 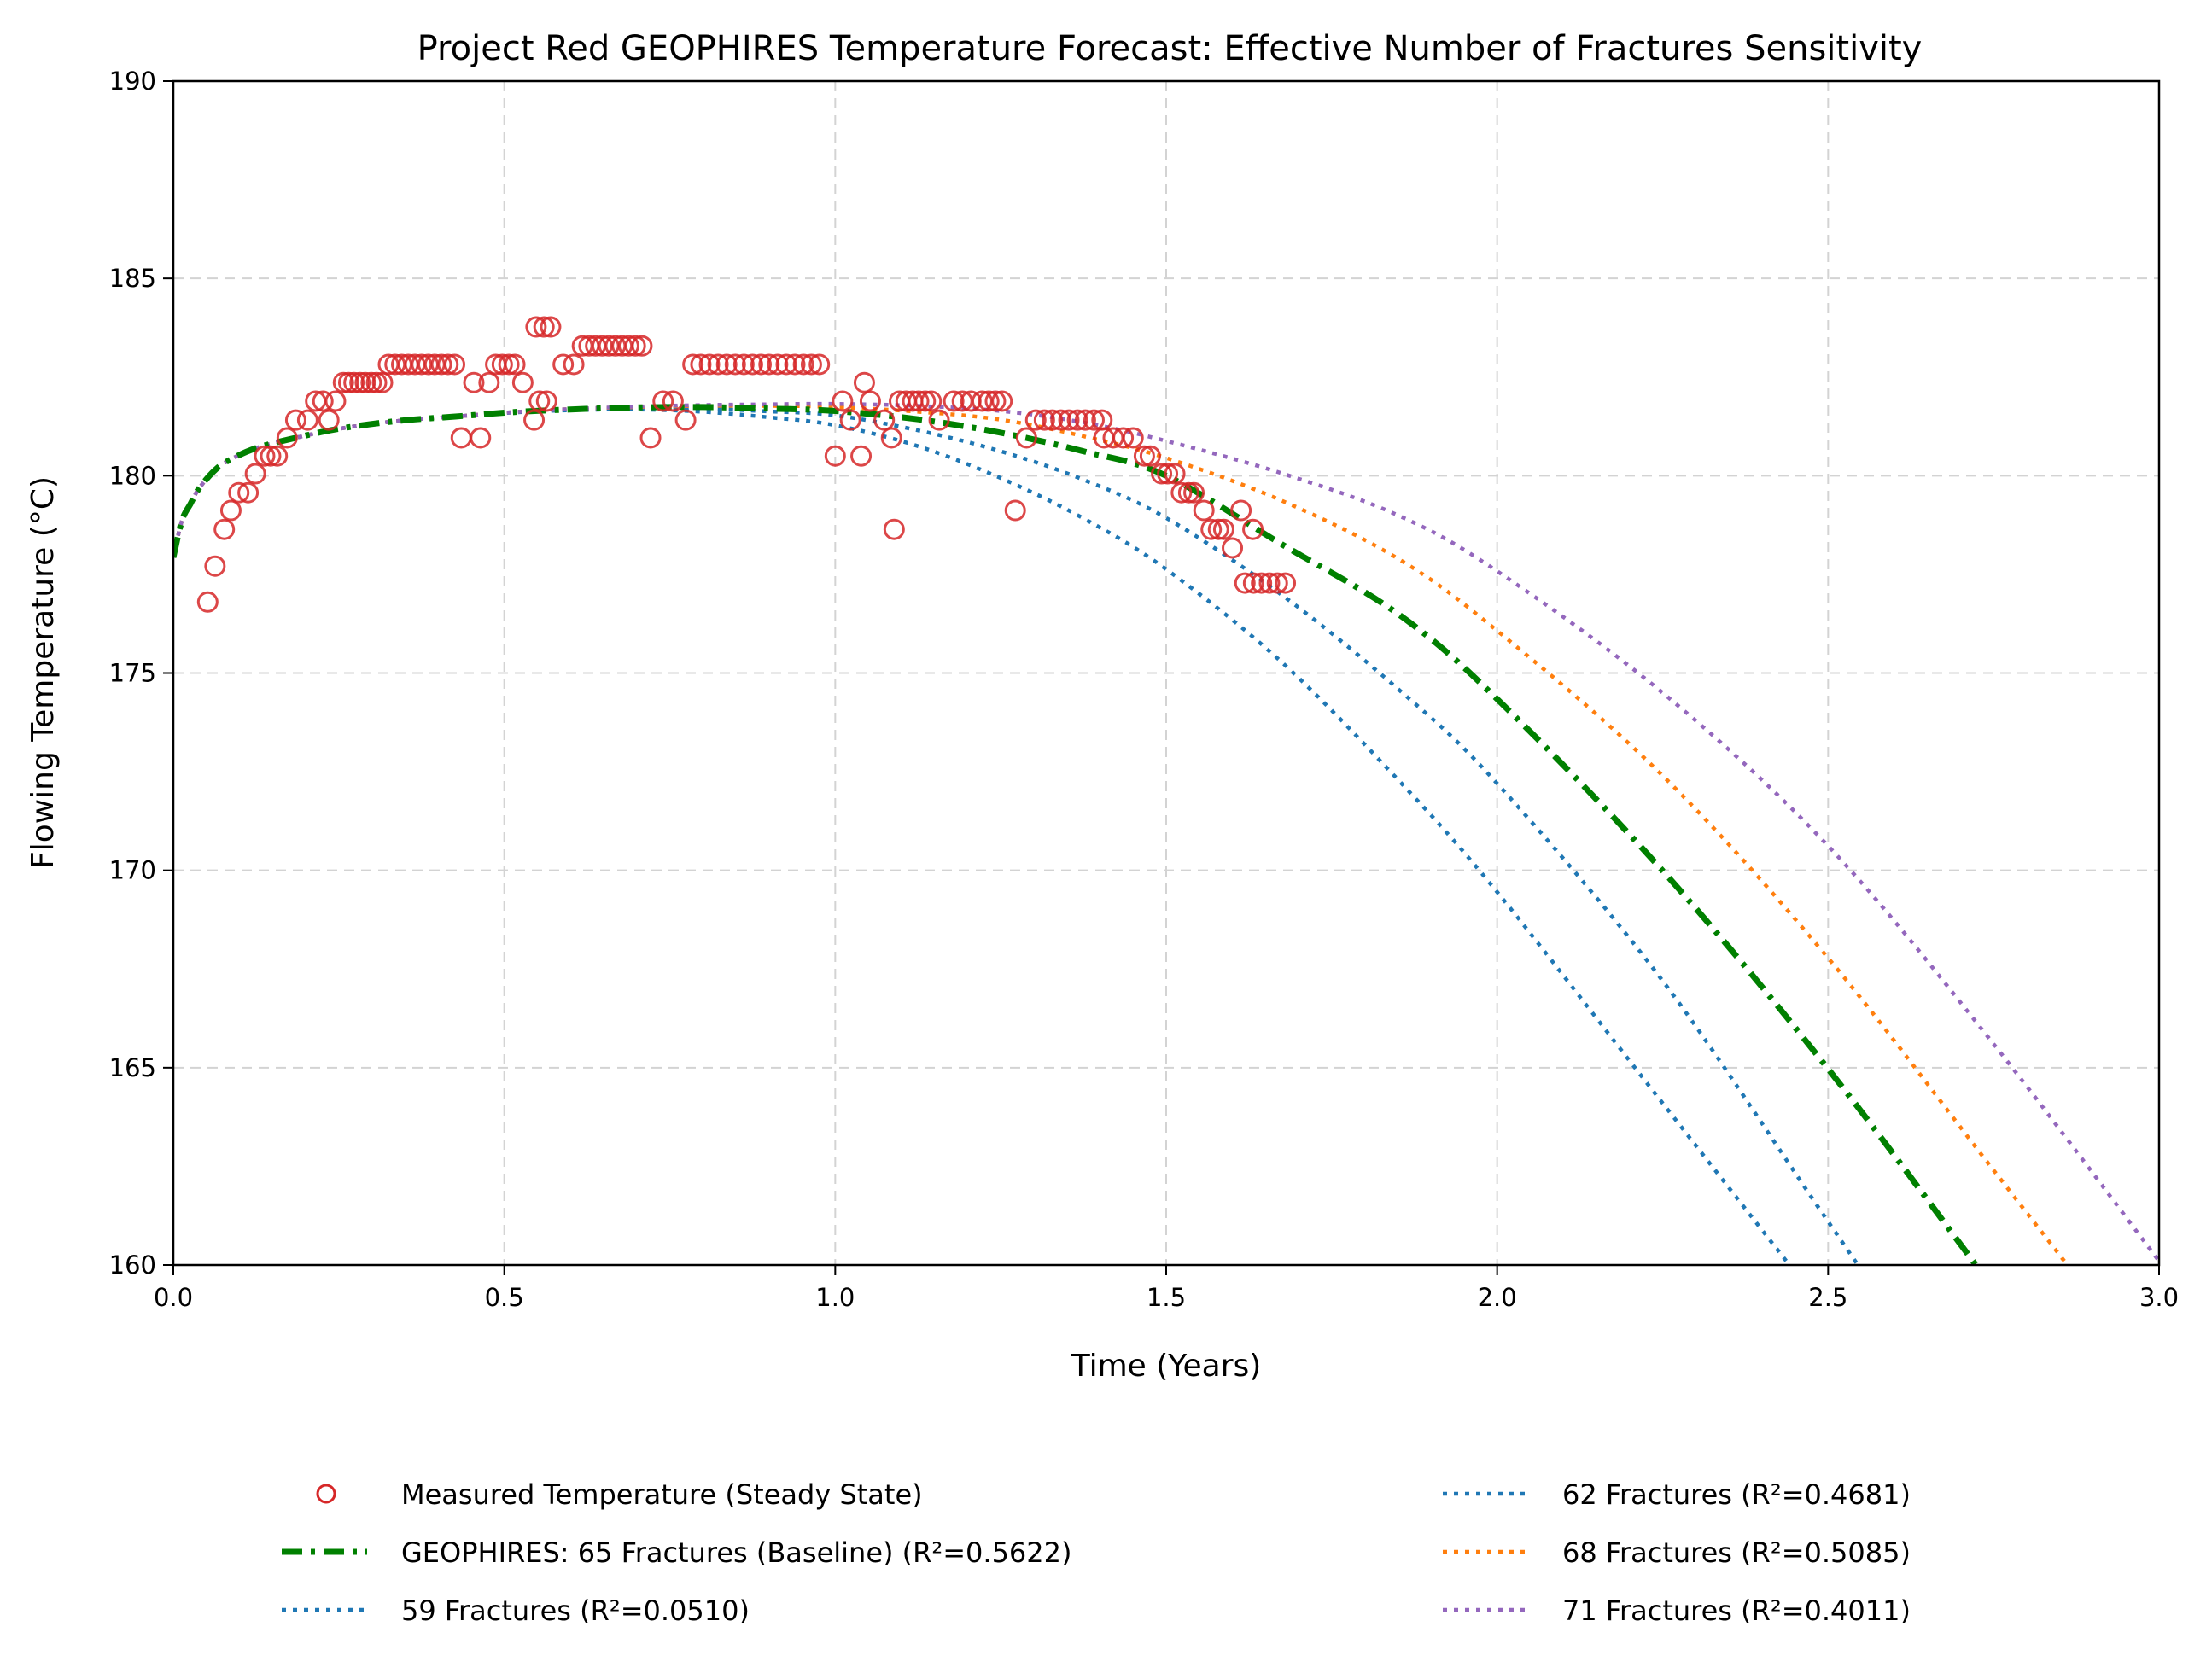 What do you see at coordinates (132, 1067) in the screenshot?
I see `y-tick-label: 165` at bounding box center [132, 1067].